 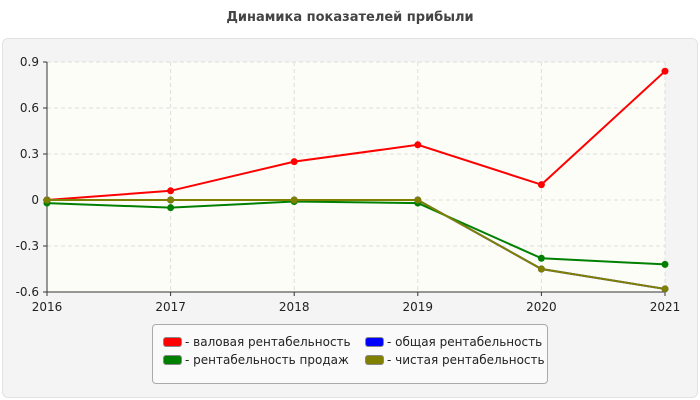 I want to click on legend-item-net: - чистая рентабельность, so click(x=455, y=360).